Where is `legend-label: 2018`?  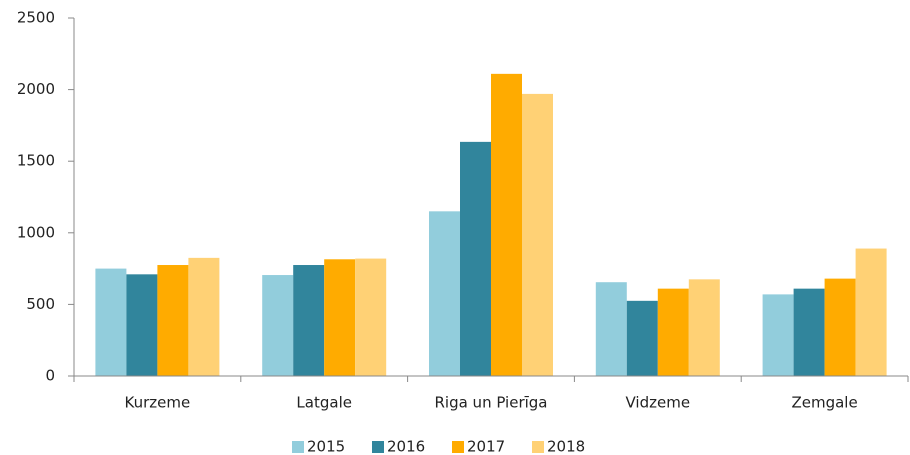 legend-label: 2018 is located at coordinates (566, 446).